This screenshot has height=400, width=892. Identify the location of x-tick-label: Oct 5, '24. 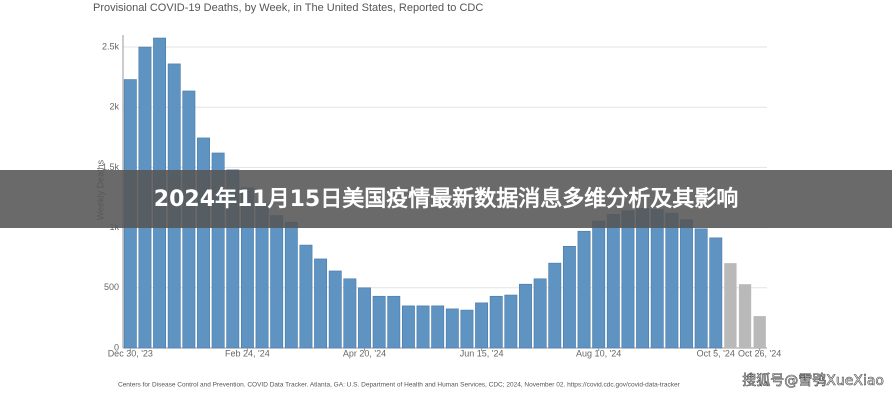
(716, 353).